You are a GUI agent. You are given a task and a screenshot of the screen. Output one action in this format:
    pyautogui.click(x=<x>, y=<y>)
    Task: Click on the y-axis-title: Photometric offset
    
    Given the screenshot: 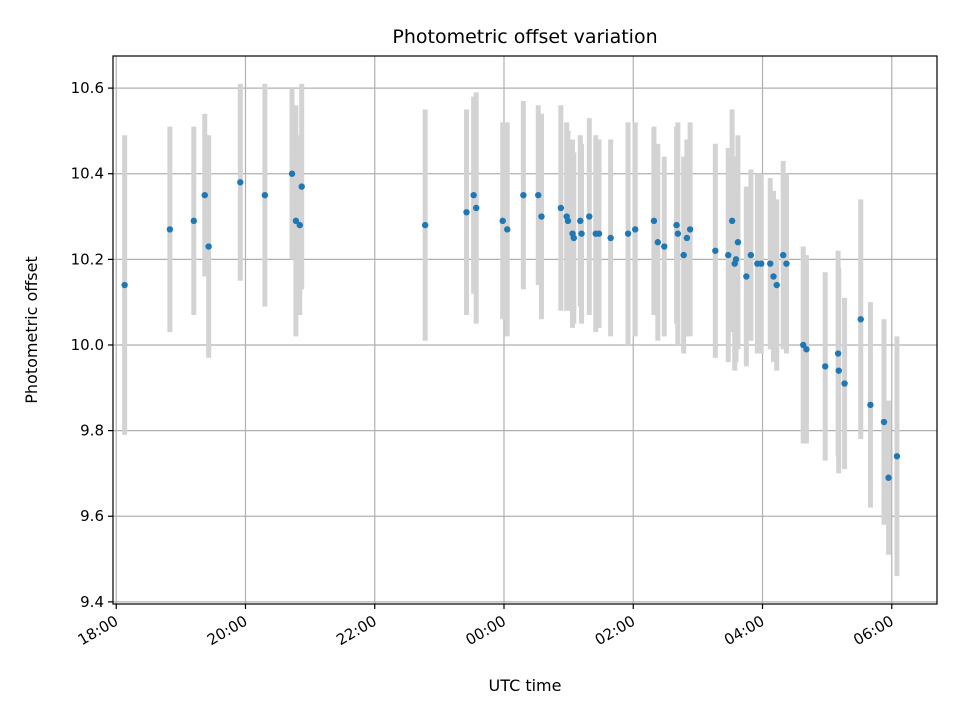 What is the action you would take?
    pyautogui.click(x=31, y=330)
    